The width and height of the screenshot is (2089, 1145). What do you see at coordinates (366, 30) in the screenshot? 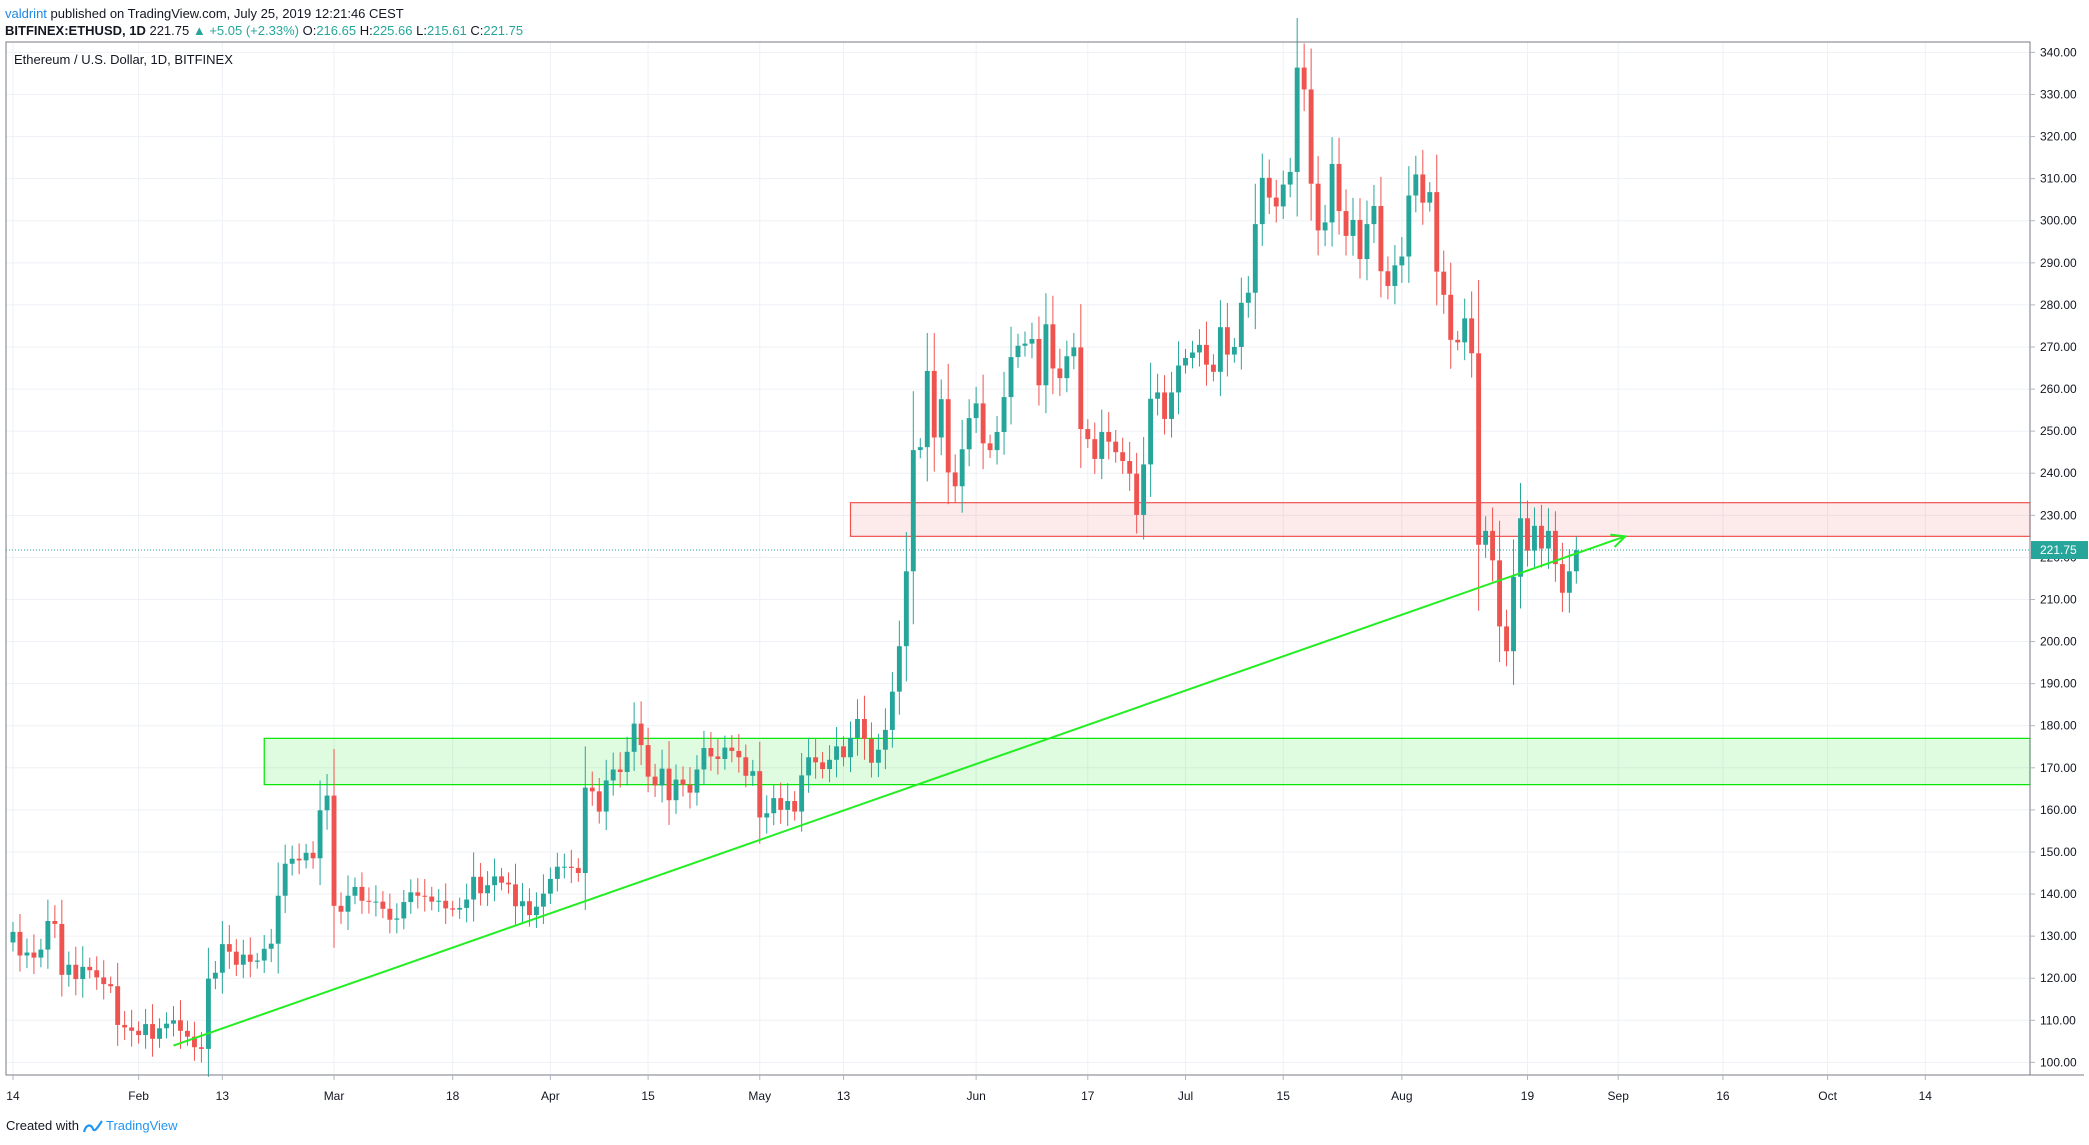
I see `high-label: H:` at bounding box center [366, 30].